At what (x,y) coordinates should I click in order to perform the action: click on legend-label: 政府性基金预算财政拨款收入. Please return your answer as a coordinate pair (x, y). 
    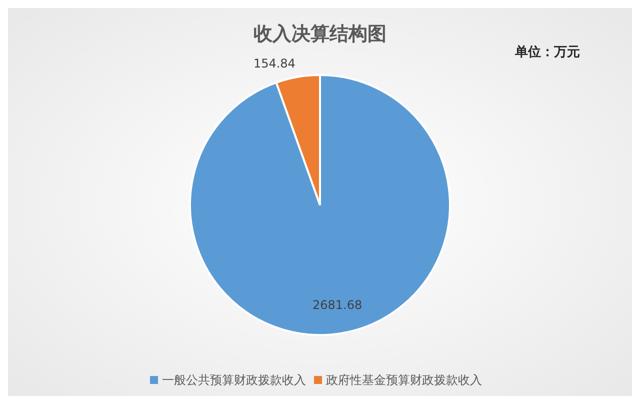
    Looking at the image, I should click on (404, 380).